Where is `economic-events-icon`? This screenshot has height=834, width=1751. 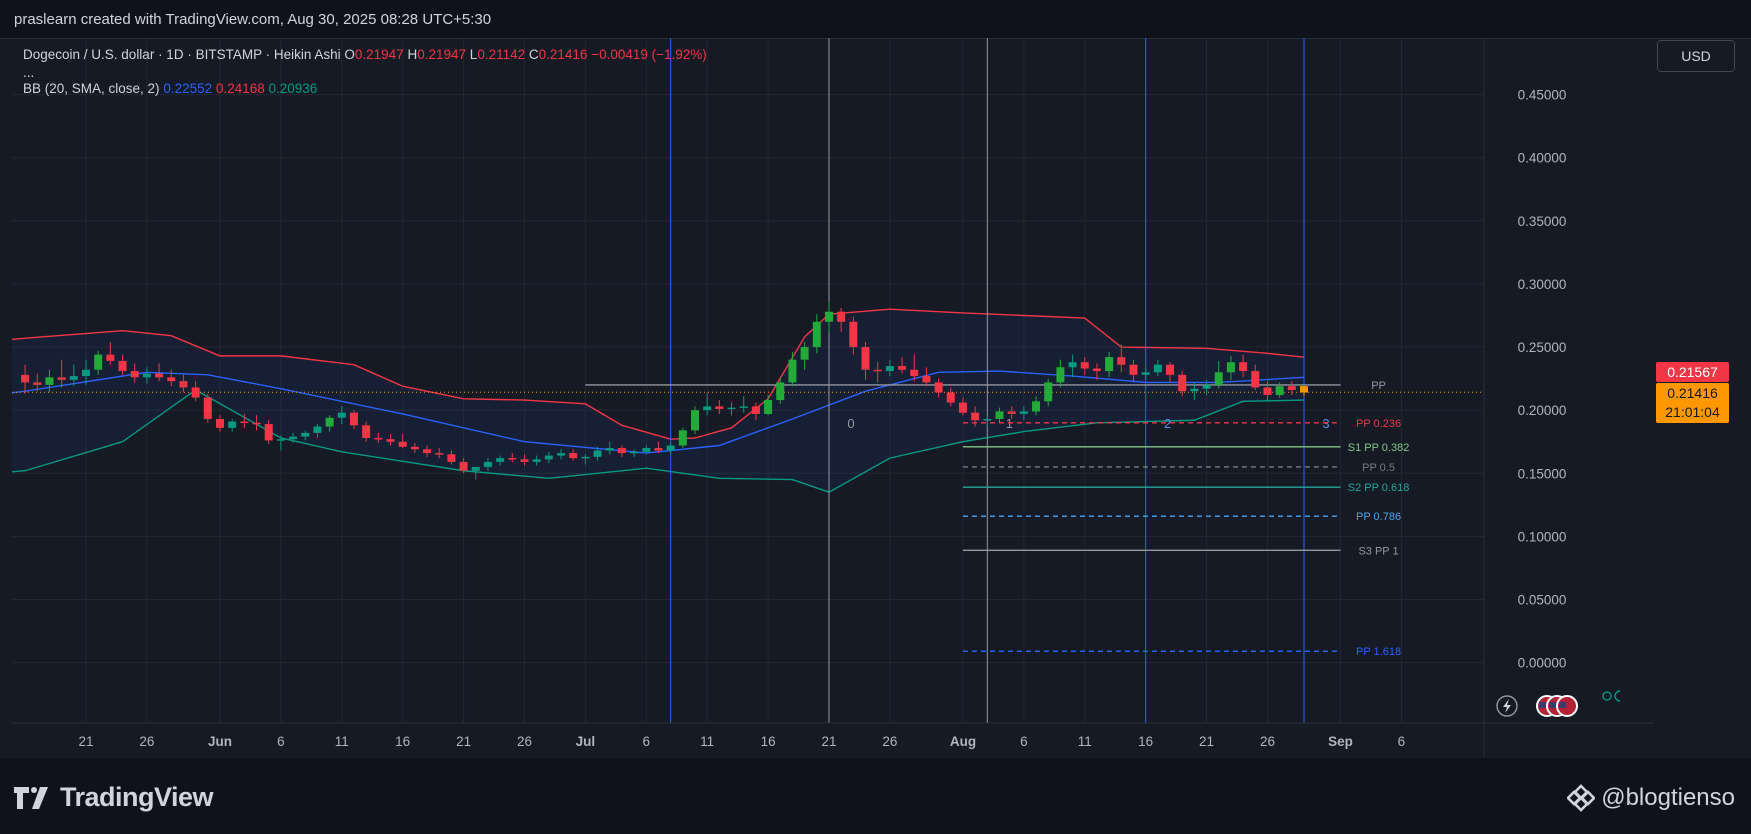 economic-events-icon is located at coordinates (1557, 706).